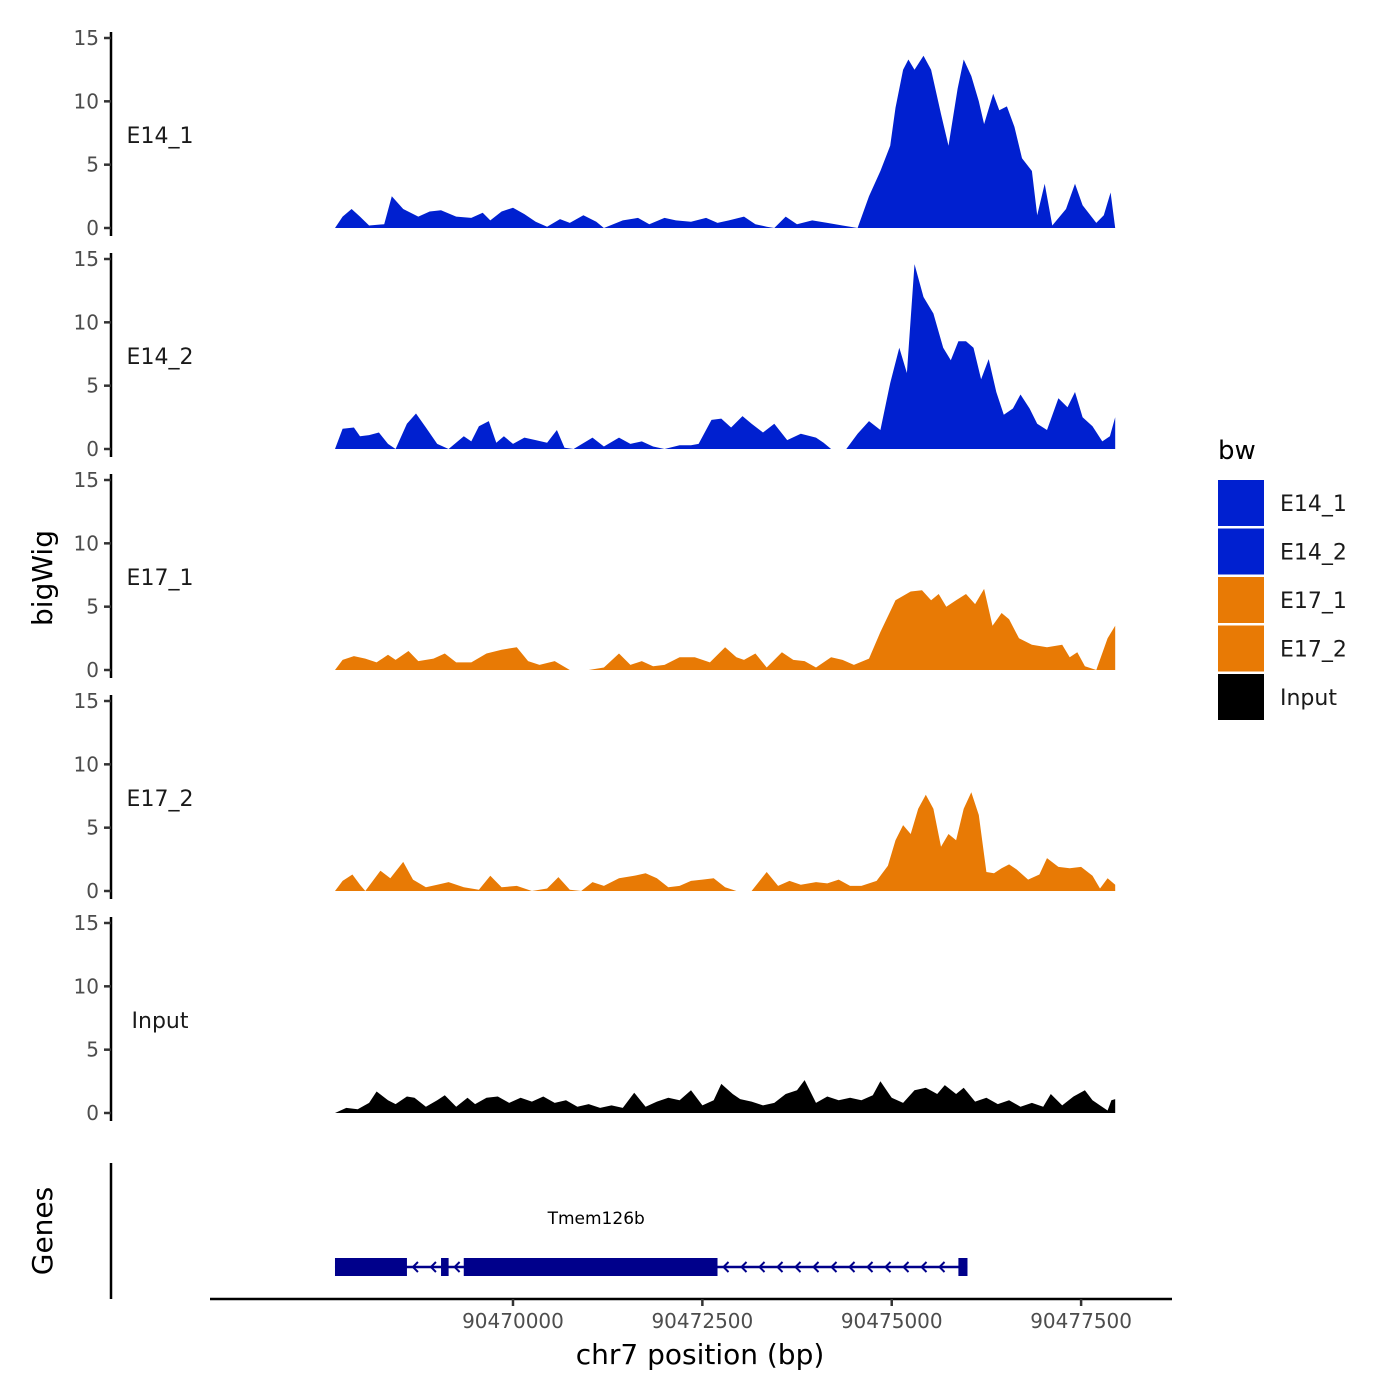  What do you see at coordinates (1241, 697) in the screenshot?
I see `legend-swatch-input` at bounding box center [1241, 697].